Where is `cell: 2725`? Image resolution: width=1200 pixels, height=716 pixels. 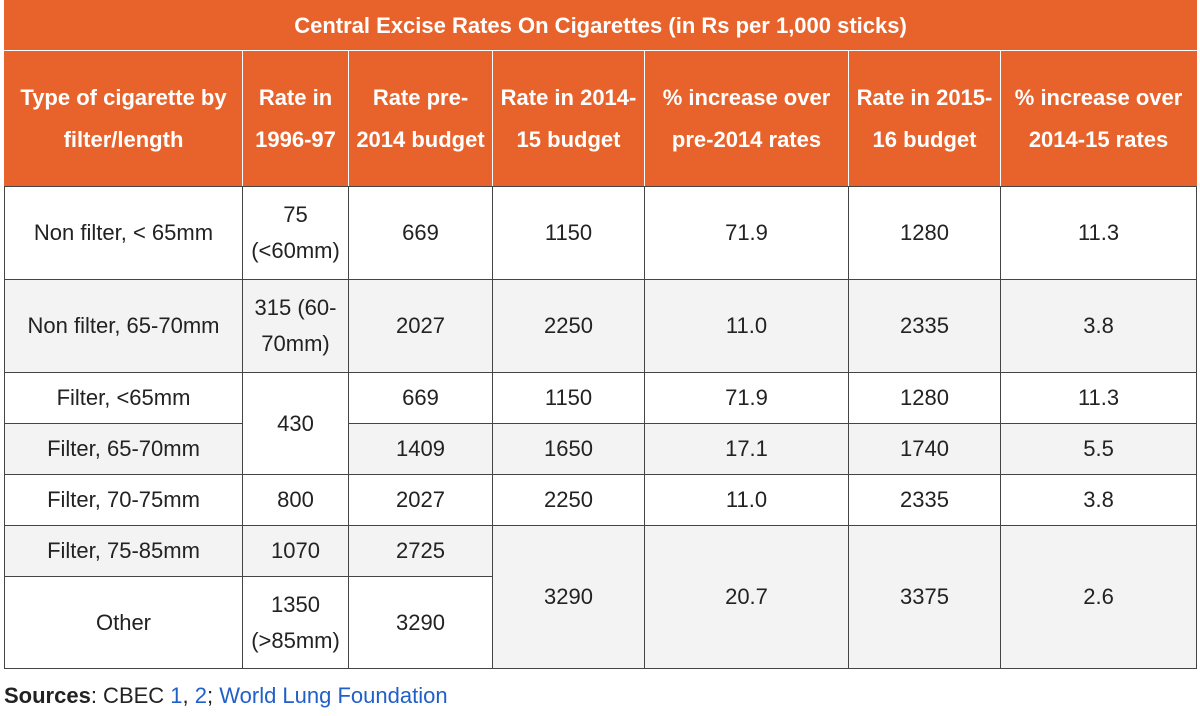 cell: 2725 is located at coordinates (420, 551).